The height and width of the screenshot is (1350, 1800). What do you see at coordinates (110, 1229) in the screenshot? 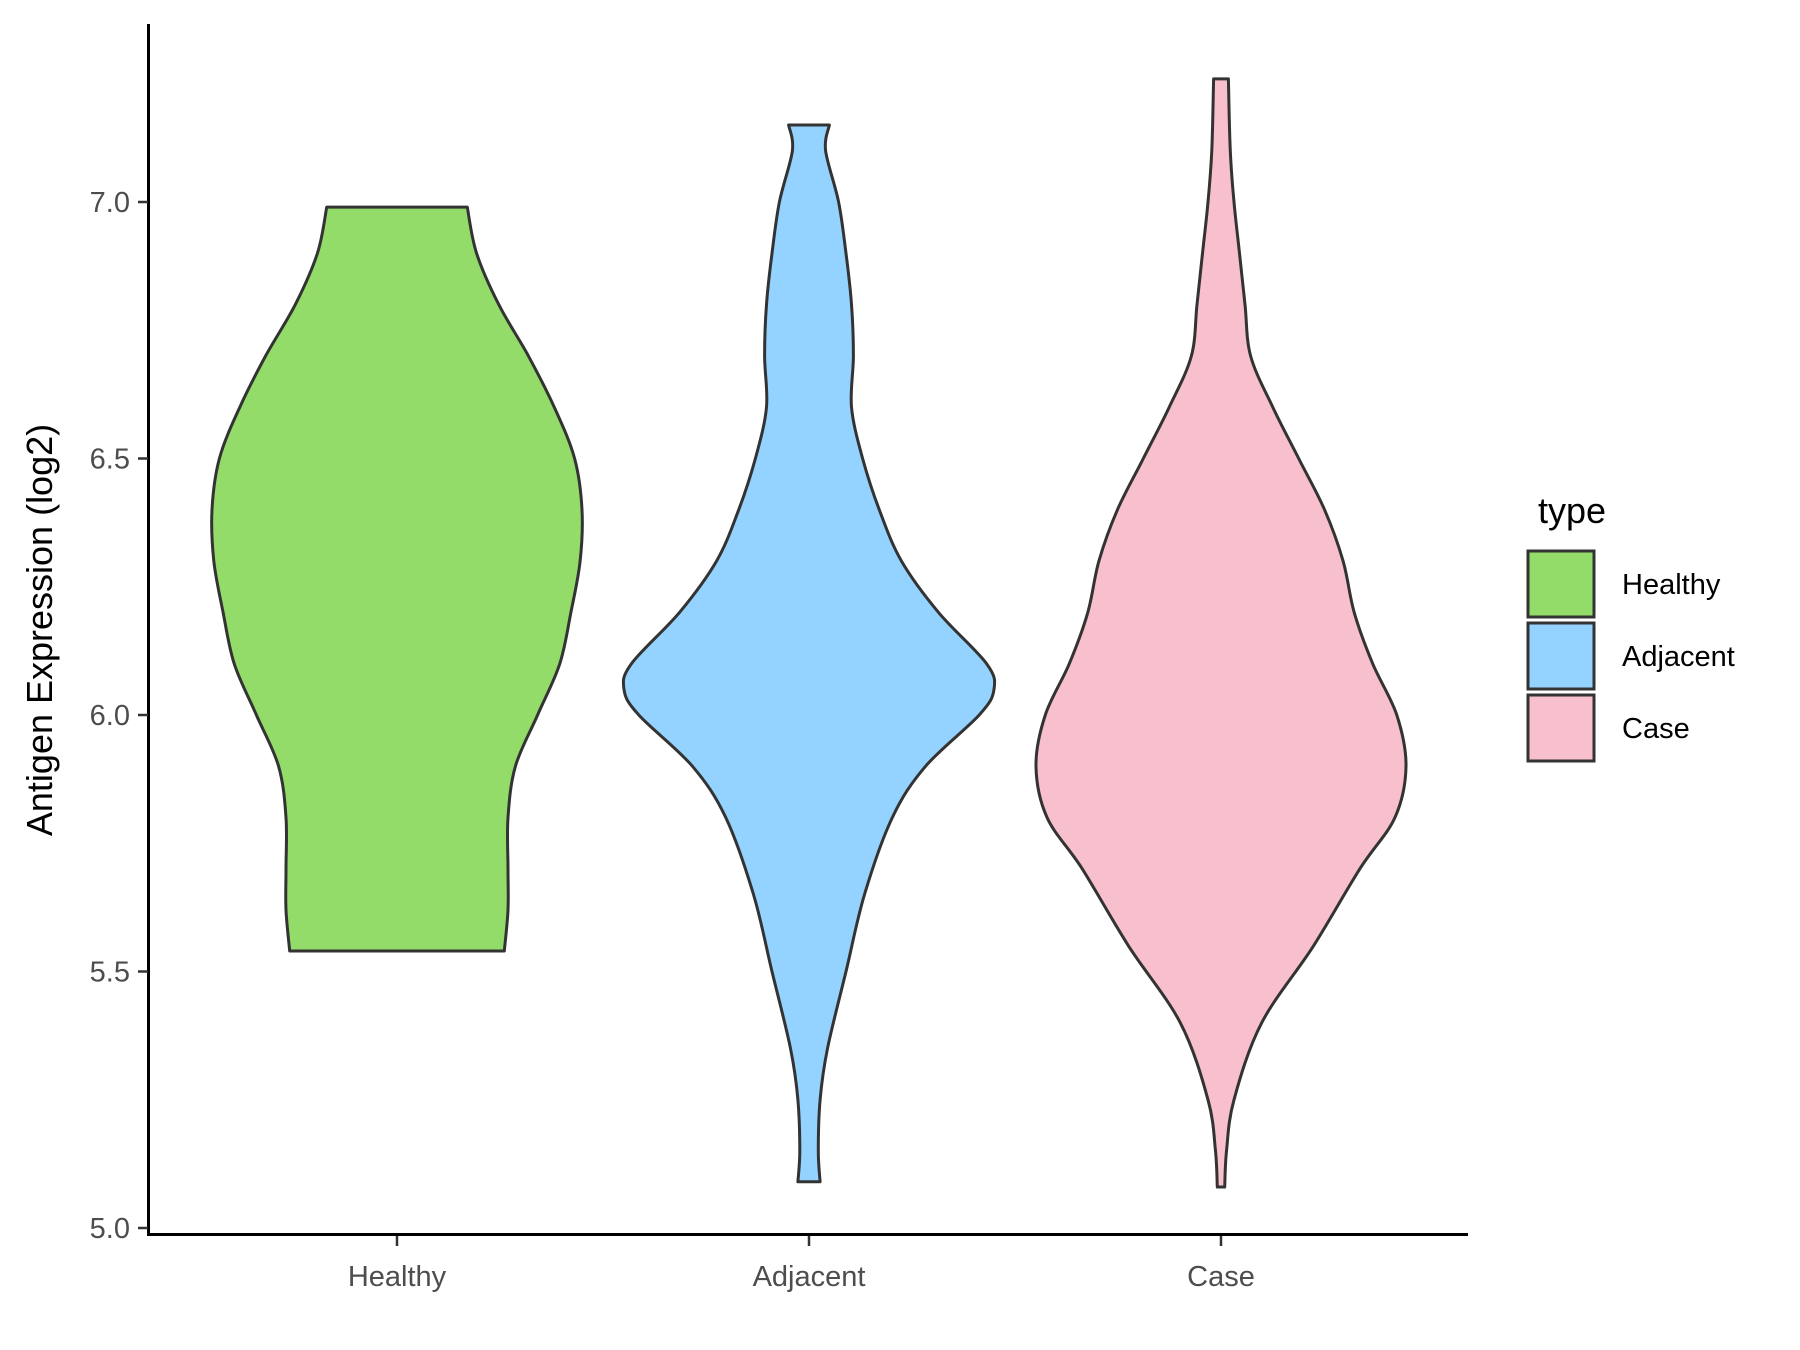
I see `y-tick-label: 5.0` at bounding box center [110, 1229].